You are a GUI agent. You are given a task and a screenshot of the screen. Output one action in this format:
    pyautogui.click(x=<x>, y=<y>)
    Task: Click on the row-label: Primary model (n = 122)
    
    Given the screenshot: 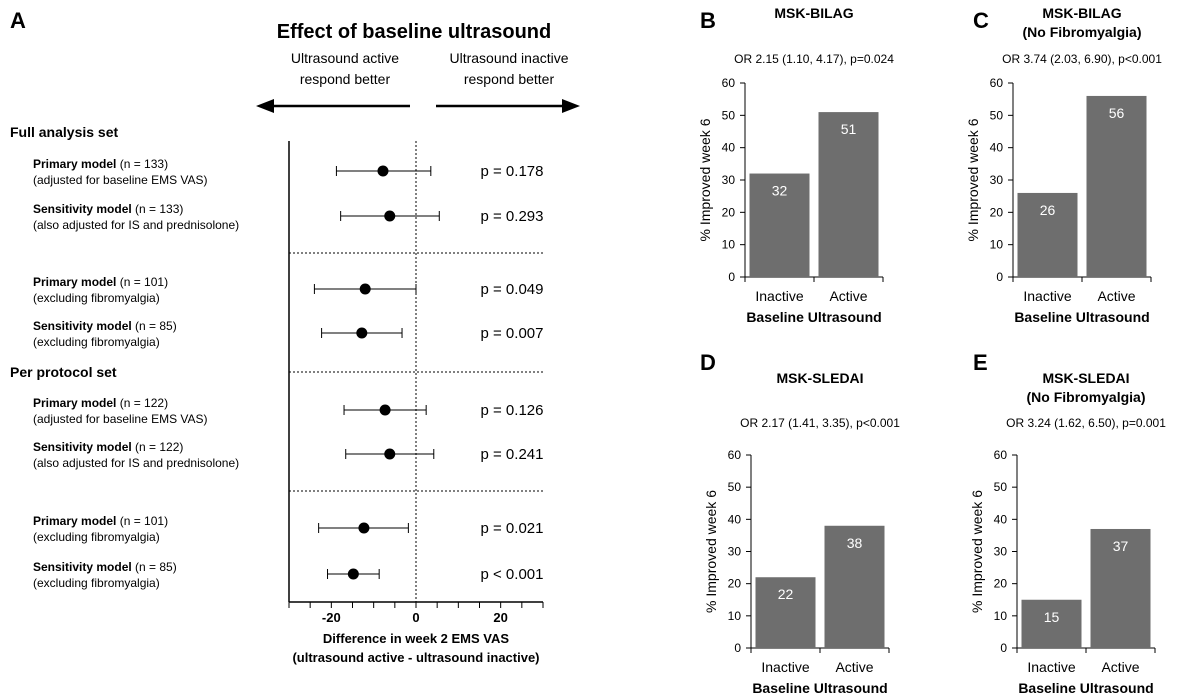 What is the action you would take?
    pyautogui.click(x=100, y=403)
    